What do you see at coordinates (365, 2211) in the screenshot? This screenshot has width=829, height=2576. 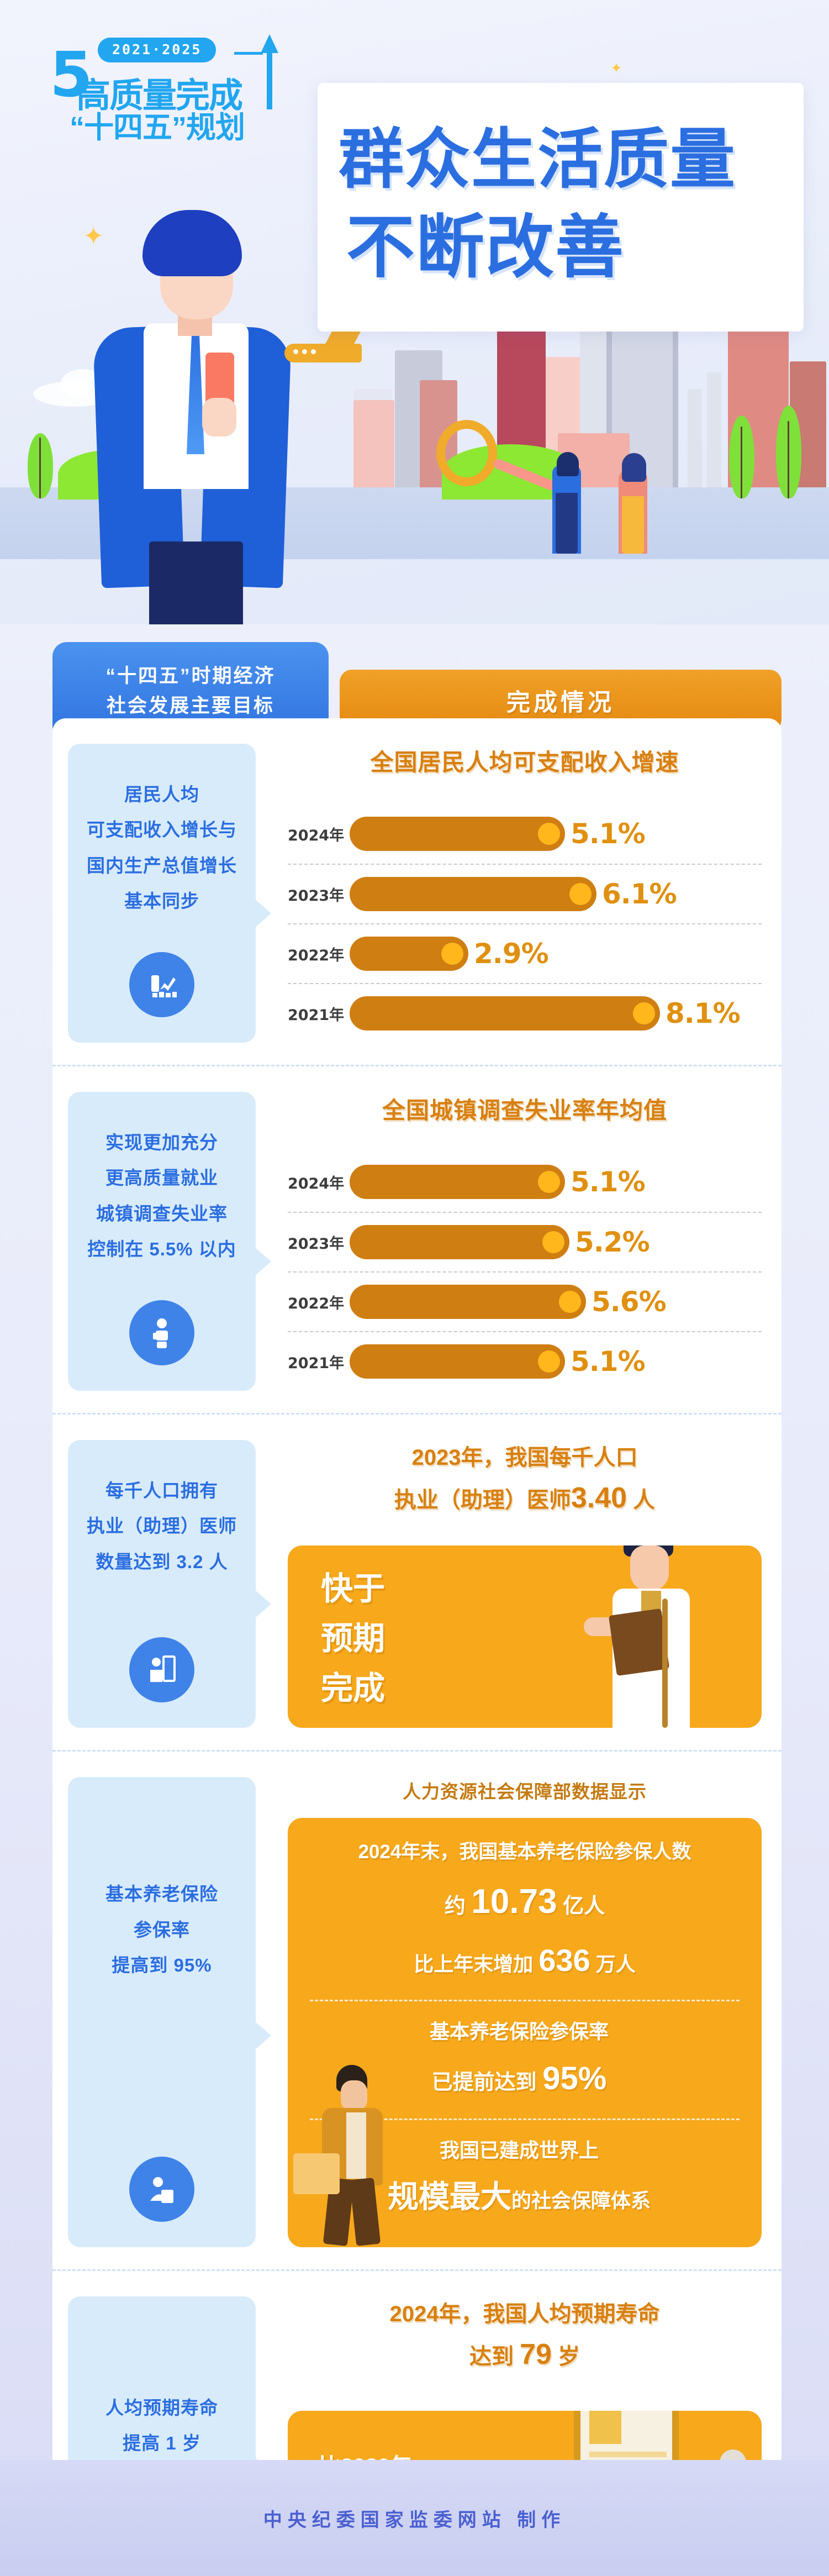 I see `man-leg-right` at bounding box center [365, 2211].